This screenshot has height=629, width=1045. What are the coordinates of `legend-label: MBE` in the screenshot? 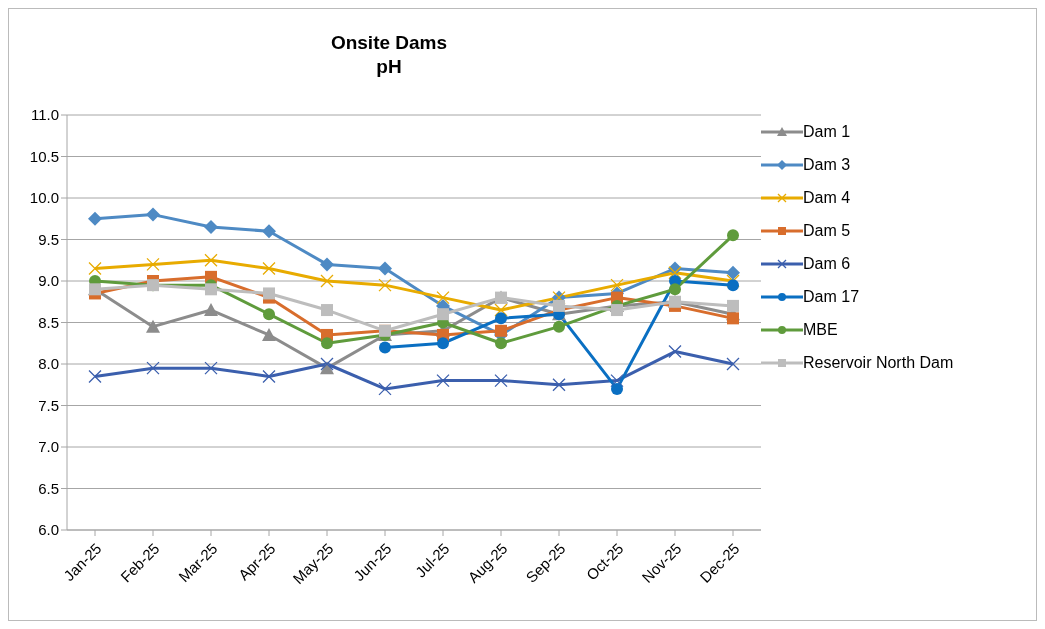 It's located at (820, 329).